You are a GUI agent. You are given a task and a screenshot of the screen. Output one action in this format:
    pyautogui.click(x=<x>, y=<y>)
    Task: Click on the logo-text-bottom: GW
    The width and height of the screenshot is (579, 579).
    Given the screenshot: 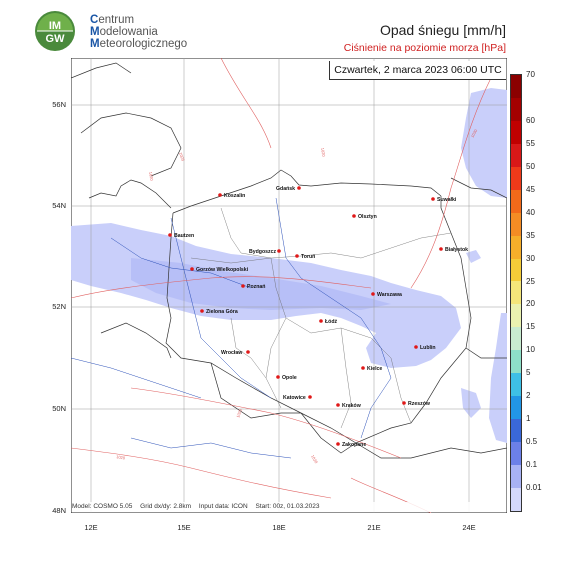 What is the action you would take?
    pyautogui.click(x=56, y=39)
    